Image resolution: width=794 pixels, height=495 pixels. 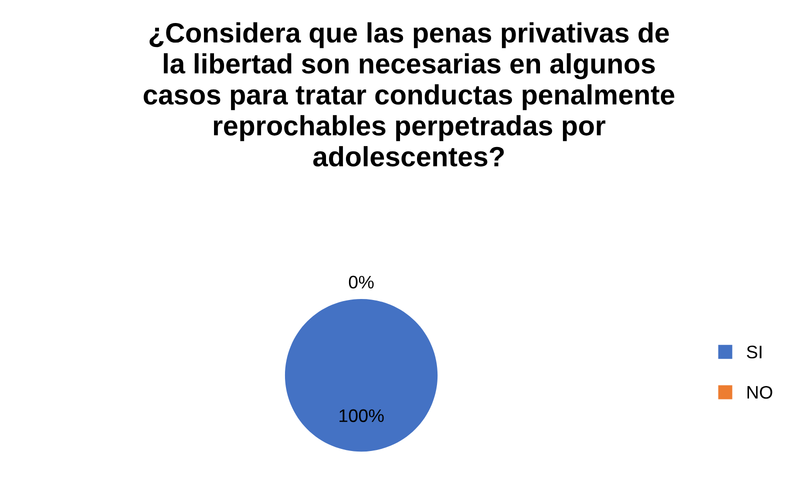 I want to click on text: 0%, so click(x=361, y=282).